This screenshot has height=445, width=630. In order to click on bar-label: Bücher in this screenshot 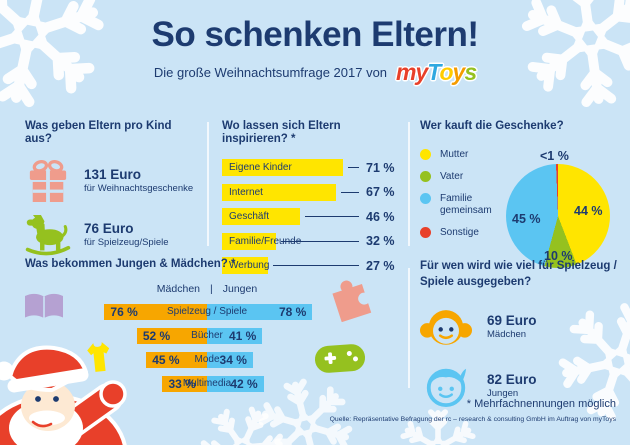, I will do `click(207, 335)`.